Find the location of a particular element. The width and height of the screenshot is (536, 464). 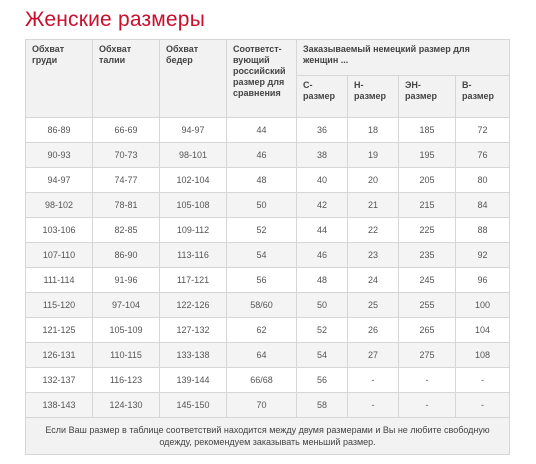

cell-bust: 98-102 is located at coordinates (59, 205).